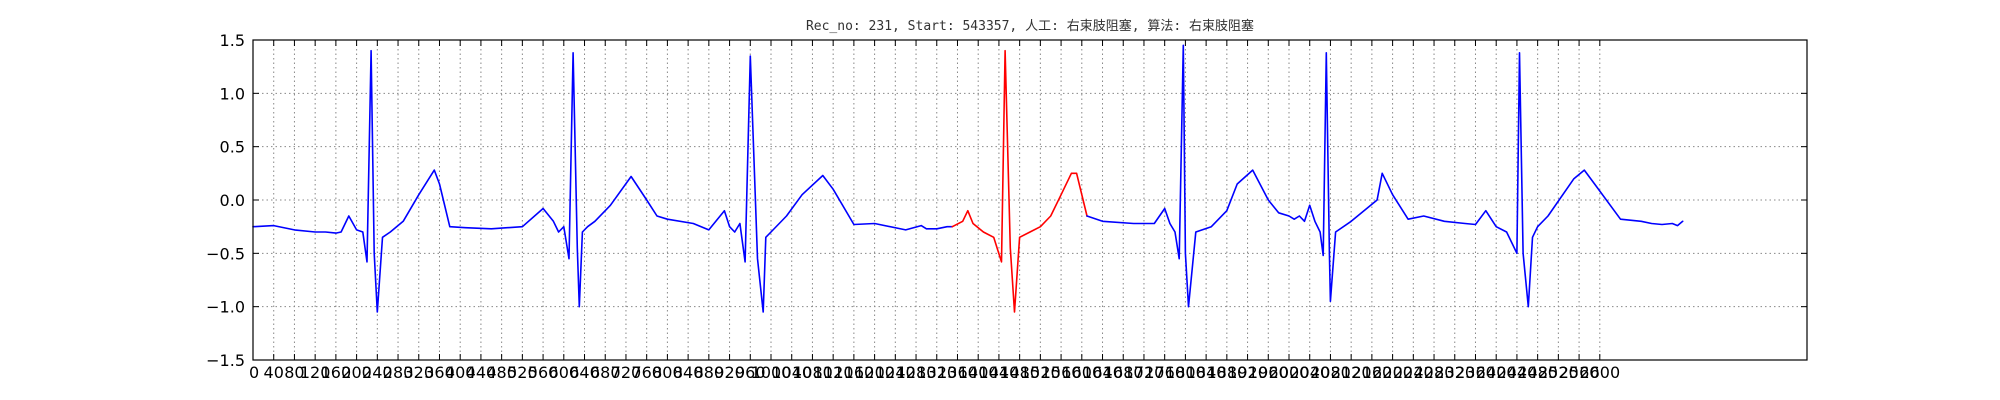 The width and height of the screenshot is (2000, 400). I want to click on x-tick-label: 1560, so click(1061, 372).